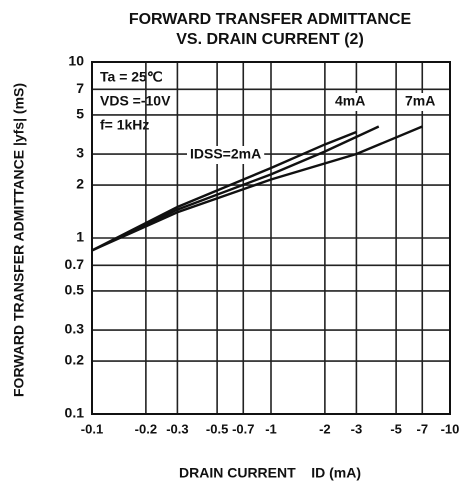  I want to click on x-tick-label: -1, so click(271, 428).